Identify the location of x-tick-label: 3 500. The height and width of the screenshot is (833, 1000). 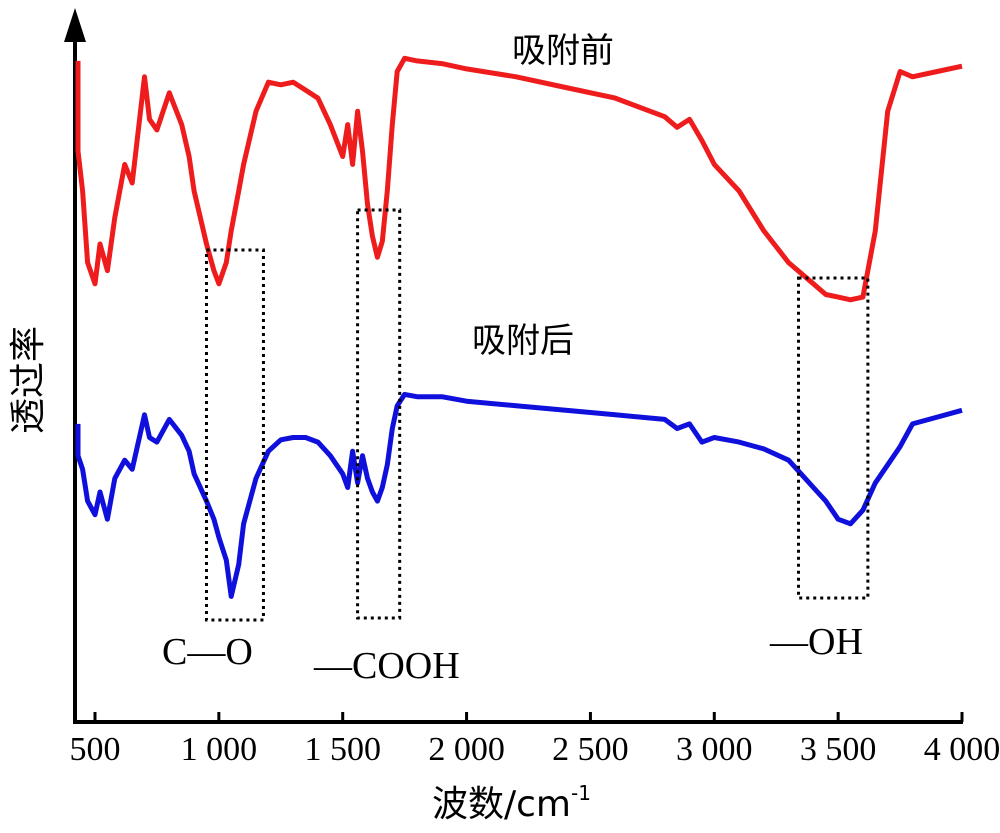
(838, 749).